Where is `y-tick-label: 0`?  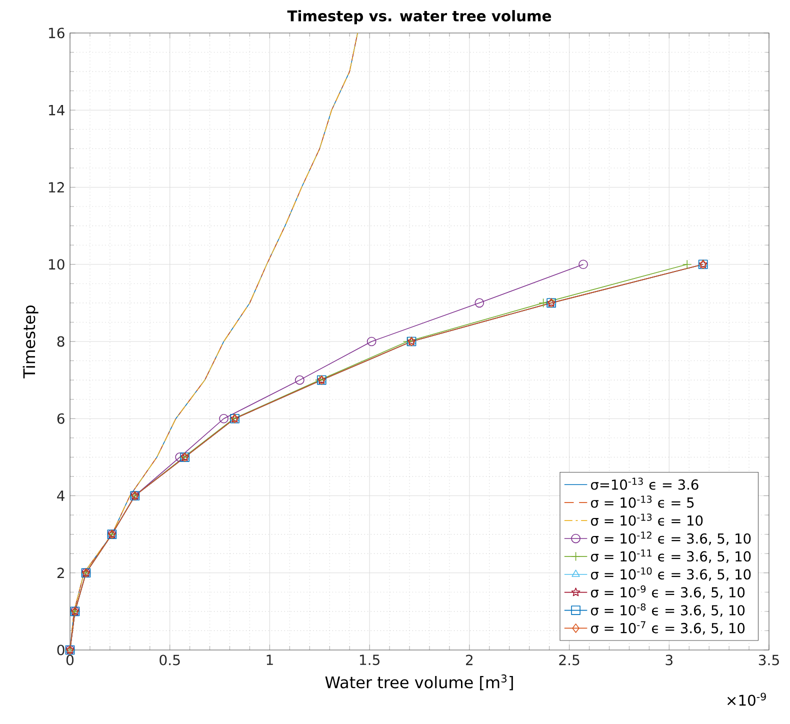
y-tick-label: 0 is located at coordinates (60, 650).